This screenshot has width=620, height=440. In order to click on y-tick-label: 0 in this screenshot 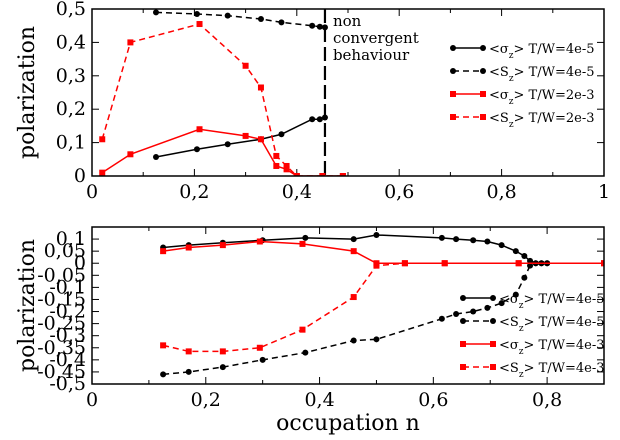, I will do `click(80, 263)`.